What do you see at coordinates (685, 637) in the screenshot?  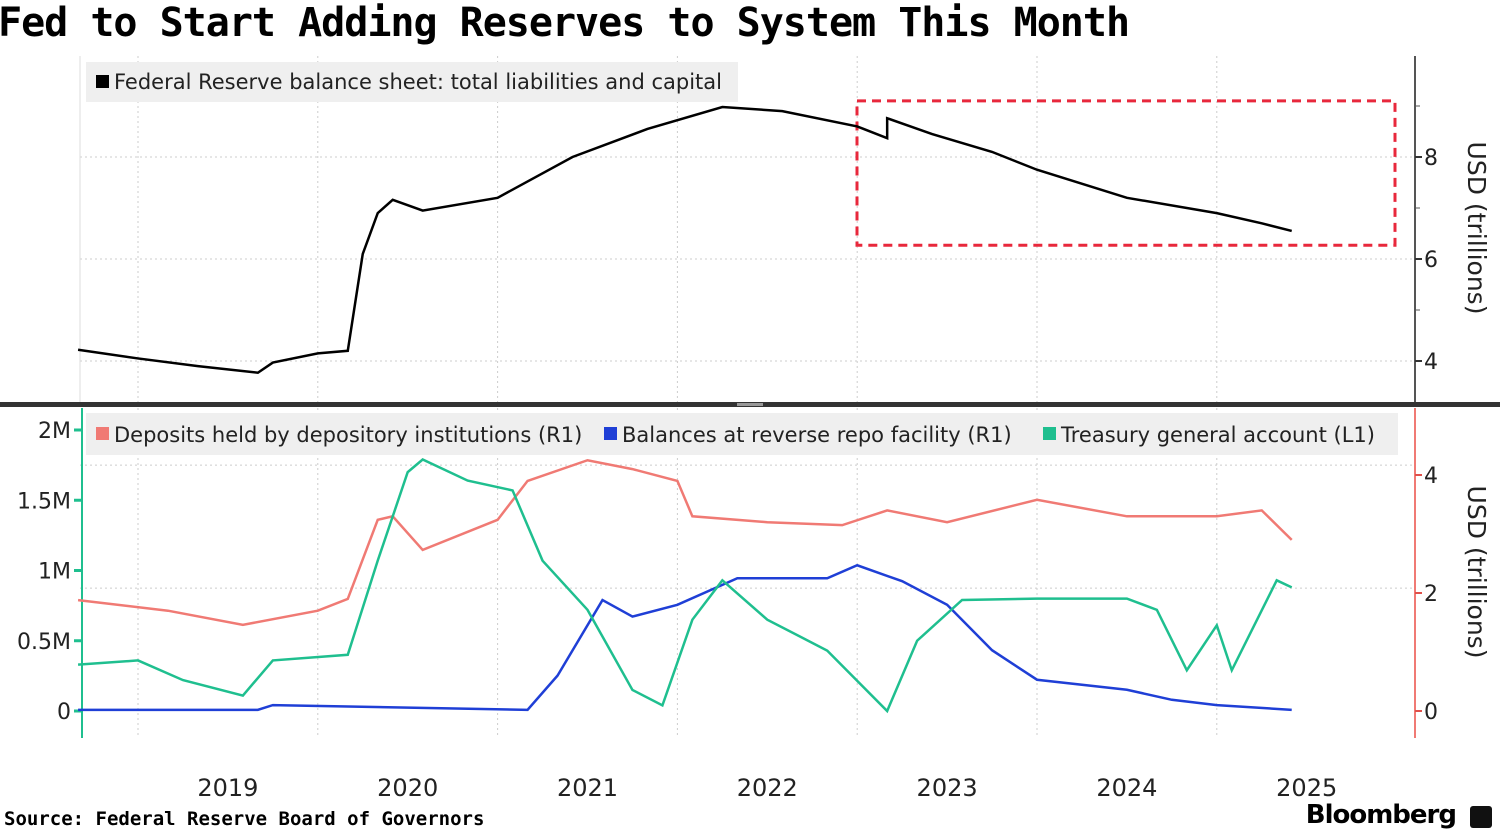 I see `series-line-reverse-repo` at bounding box center [685, 637].